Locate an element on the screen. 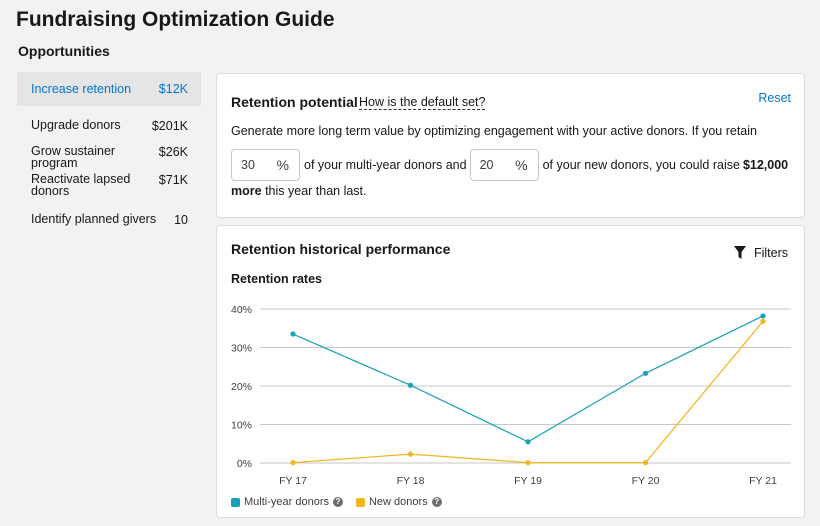 The image size is (820, 526). sidebar-item-increase-retention: Increase retention $12K is located at coordinates (109, 89).